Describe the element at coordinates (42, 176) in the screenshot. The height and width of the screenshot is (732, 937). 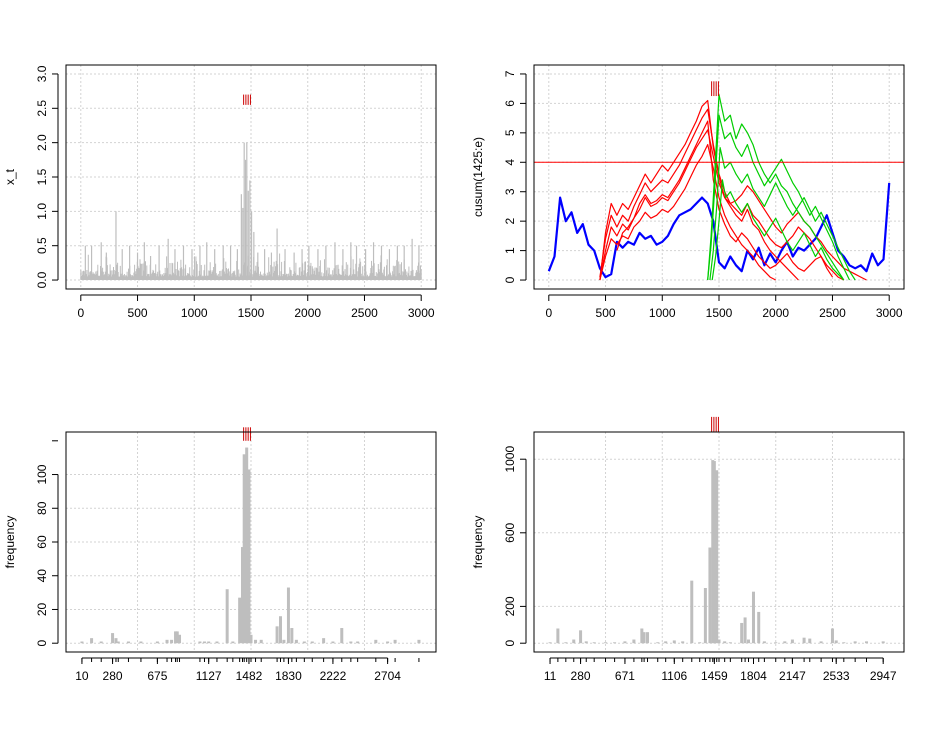
I see `y-tick-label: 1.5` at that location.